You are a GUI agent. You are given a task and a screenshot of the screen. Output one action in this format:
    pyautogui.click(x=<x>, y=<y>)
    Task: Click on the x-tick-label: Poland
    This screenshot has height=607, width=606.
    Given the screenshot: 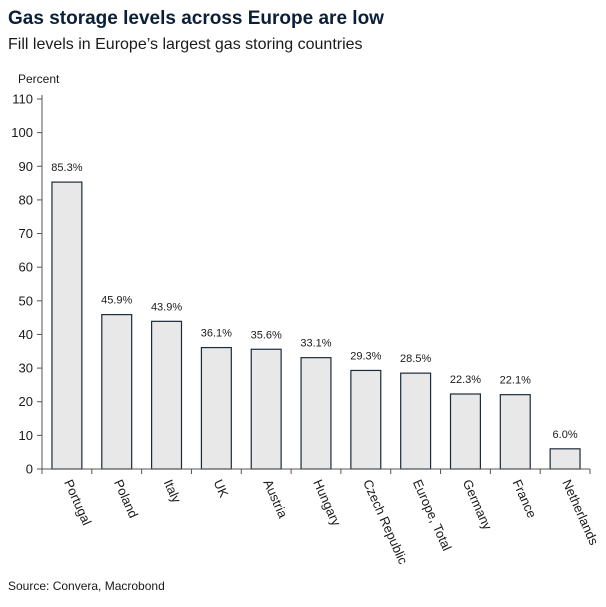 What is the action you would take?
    pyautogui.click(x=126, y=498)
    